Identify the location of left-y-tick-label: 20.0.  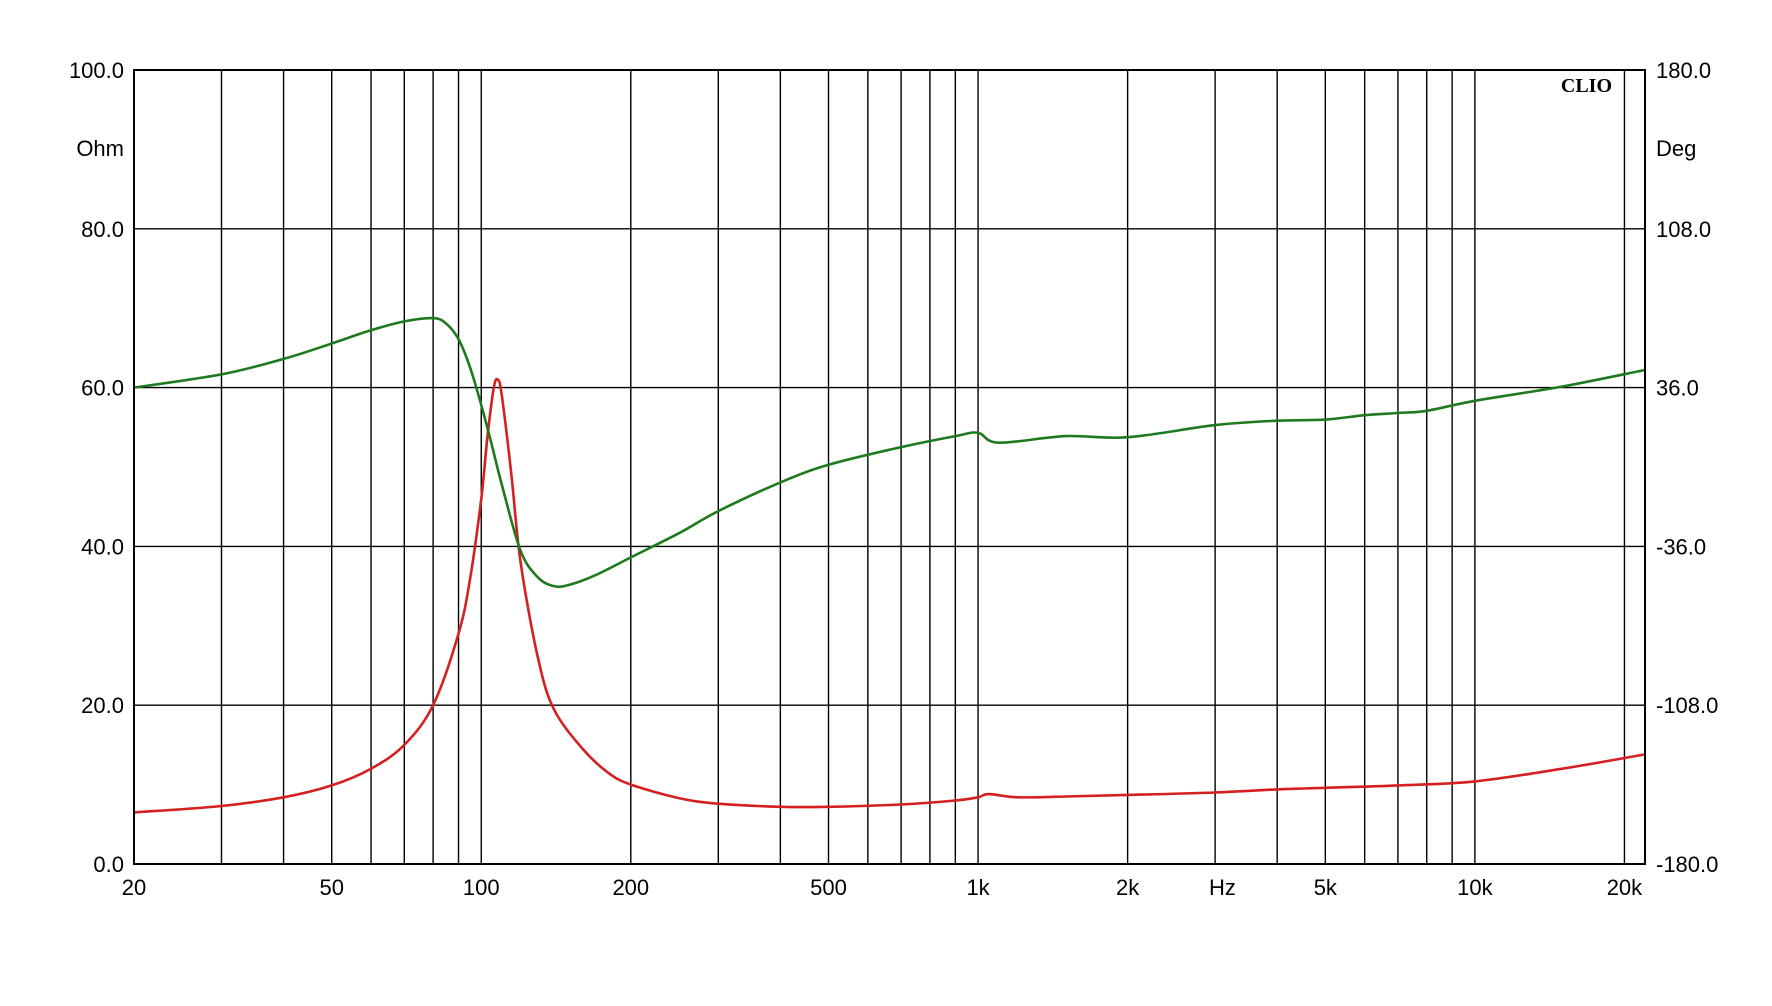
(102, 705).